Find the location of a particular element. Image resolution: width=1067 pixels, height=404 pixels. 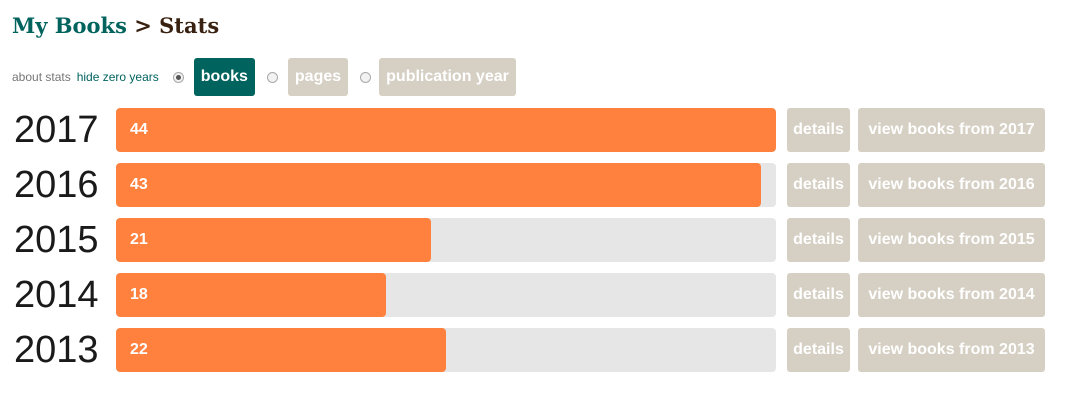

books-radio is located at coordinates (178, 77).